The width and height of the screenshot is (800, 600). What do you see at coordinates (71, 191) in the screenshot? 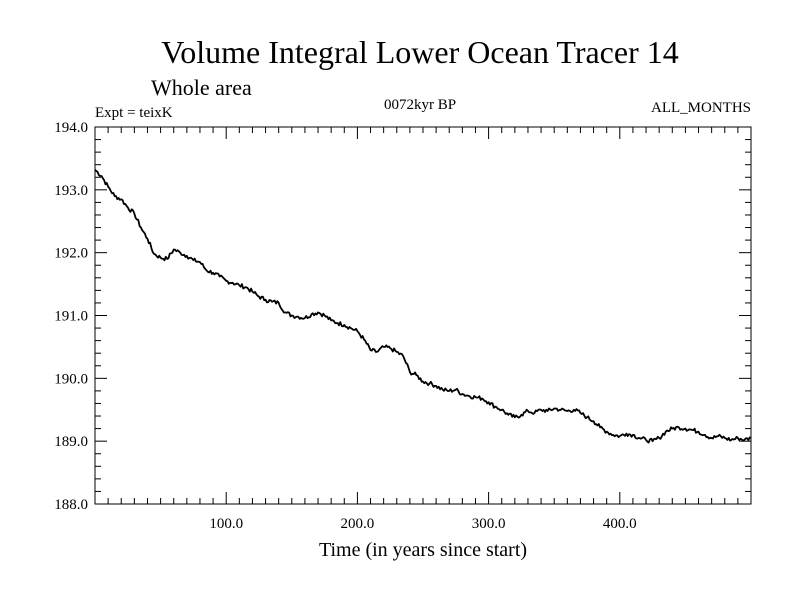
I see `y-tick-label: 193.0` at bounding box center [71, 191].